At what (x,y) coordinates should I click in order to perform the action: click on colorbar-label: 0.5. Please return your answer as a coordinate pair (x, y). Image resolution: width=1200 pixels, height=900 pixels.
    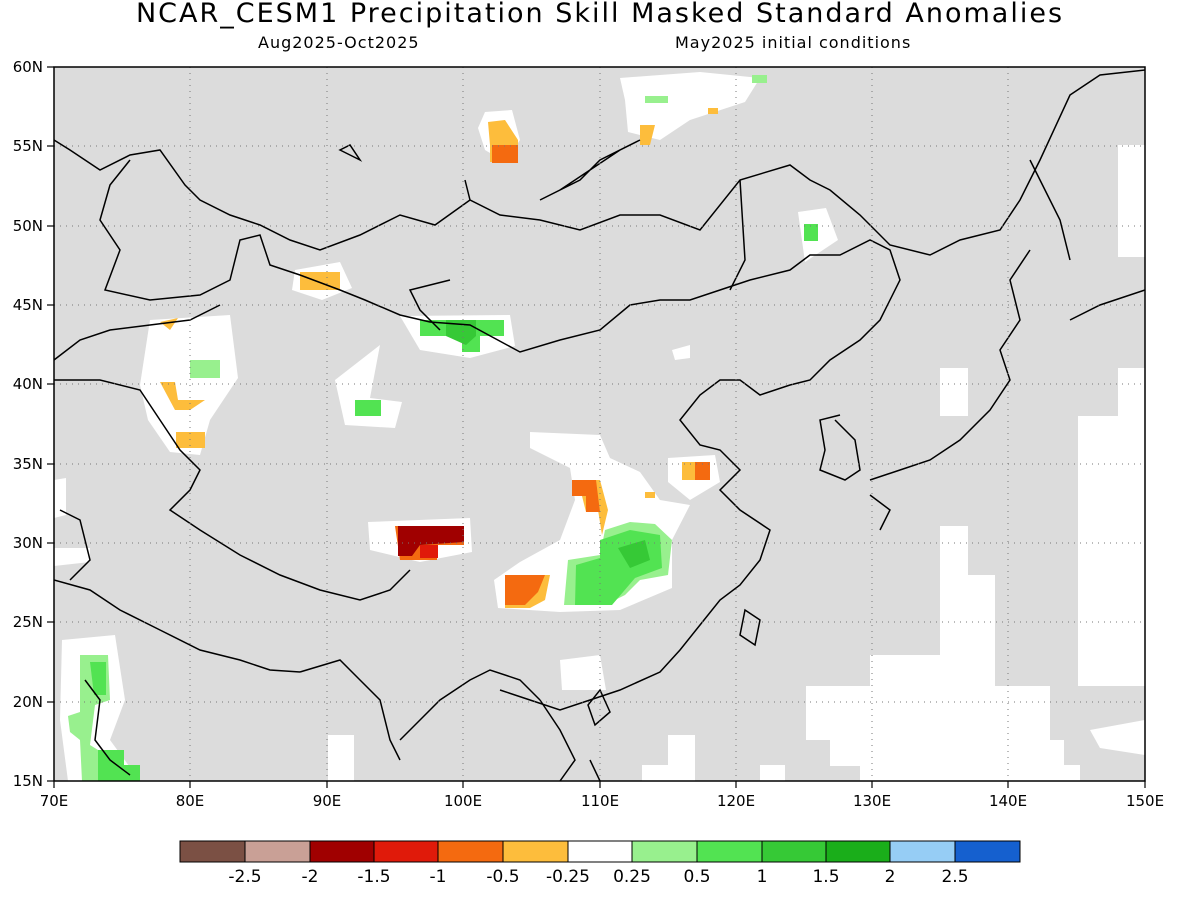
    Looking at the image, I should click on (696, 877).